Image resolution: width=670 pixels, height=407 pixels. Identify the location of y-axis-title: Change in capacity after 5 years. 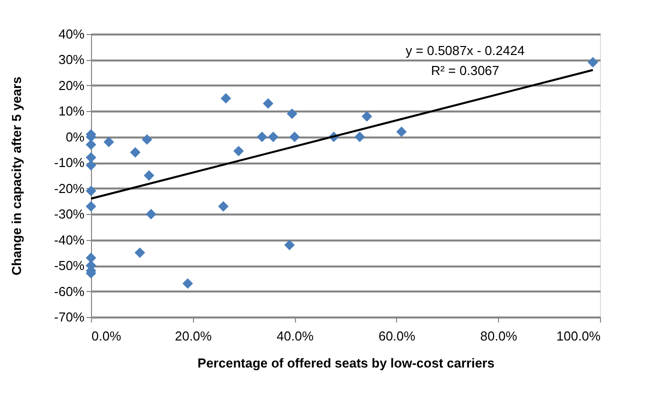
(16, 176).